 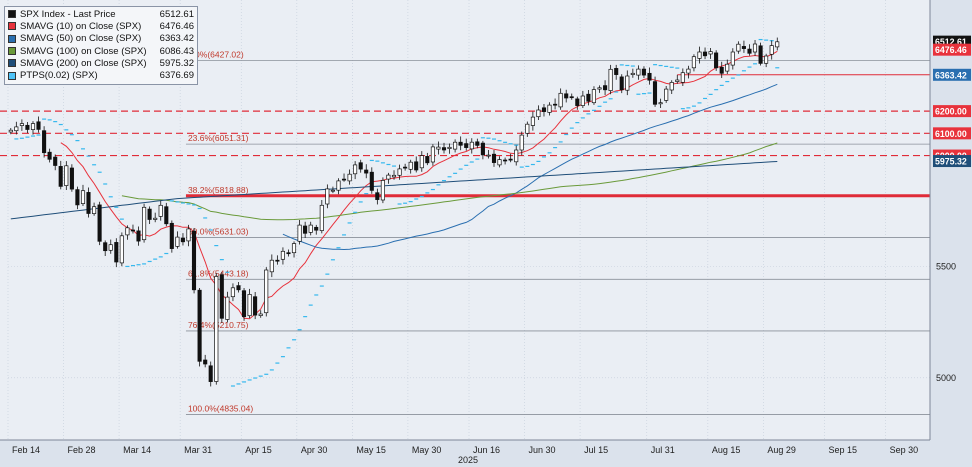 I want to click on legend-label: SPX Index - Last Price, so click(x=68, y=14).